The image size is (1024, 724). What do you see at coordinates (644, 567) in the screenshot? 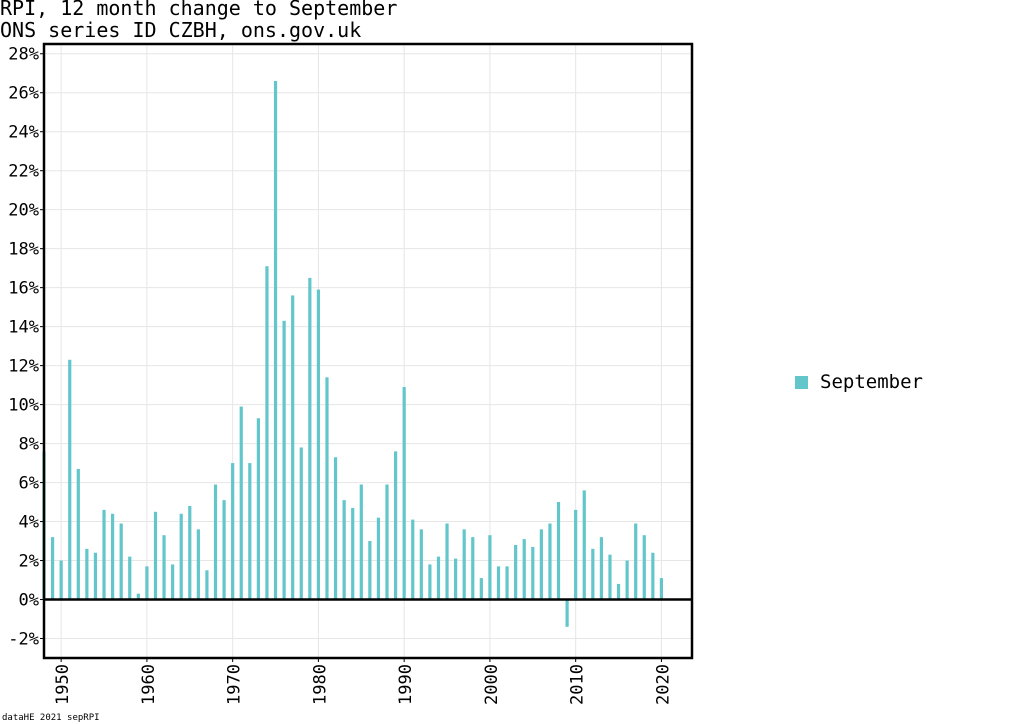
I see `bar-2018` at bounding box center [644, 567].